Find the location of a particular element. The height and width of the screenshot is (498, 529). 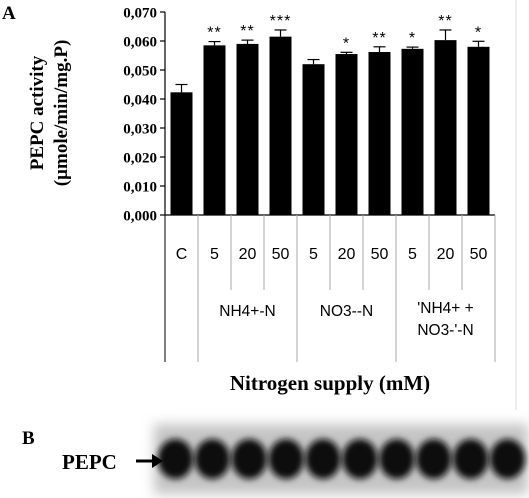

x-axis-label: Nitrogen supply (mM) is located at coordinates (330, 383).